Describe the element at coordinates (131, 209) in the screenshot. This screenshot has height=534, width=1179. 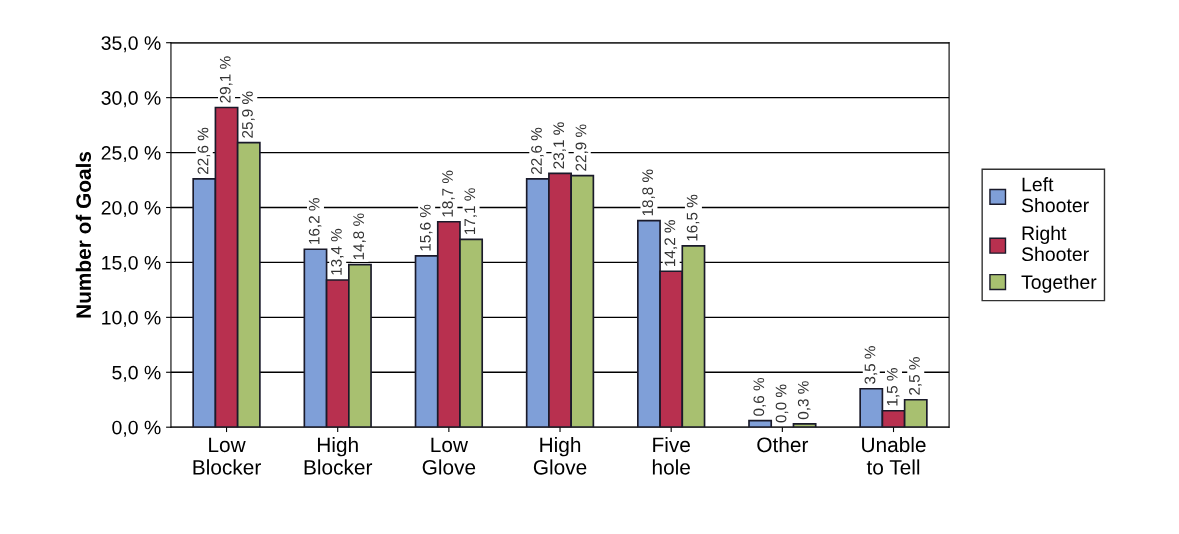
I see `y-tick-label: 20,0 %` at that location.